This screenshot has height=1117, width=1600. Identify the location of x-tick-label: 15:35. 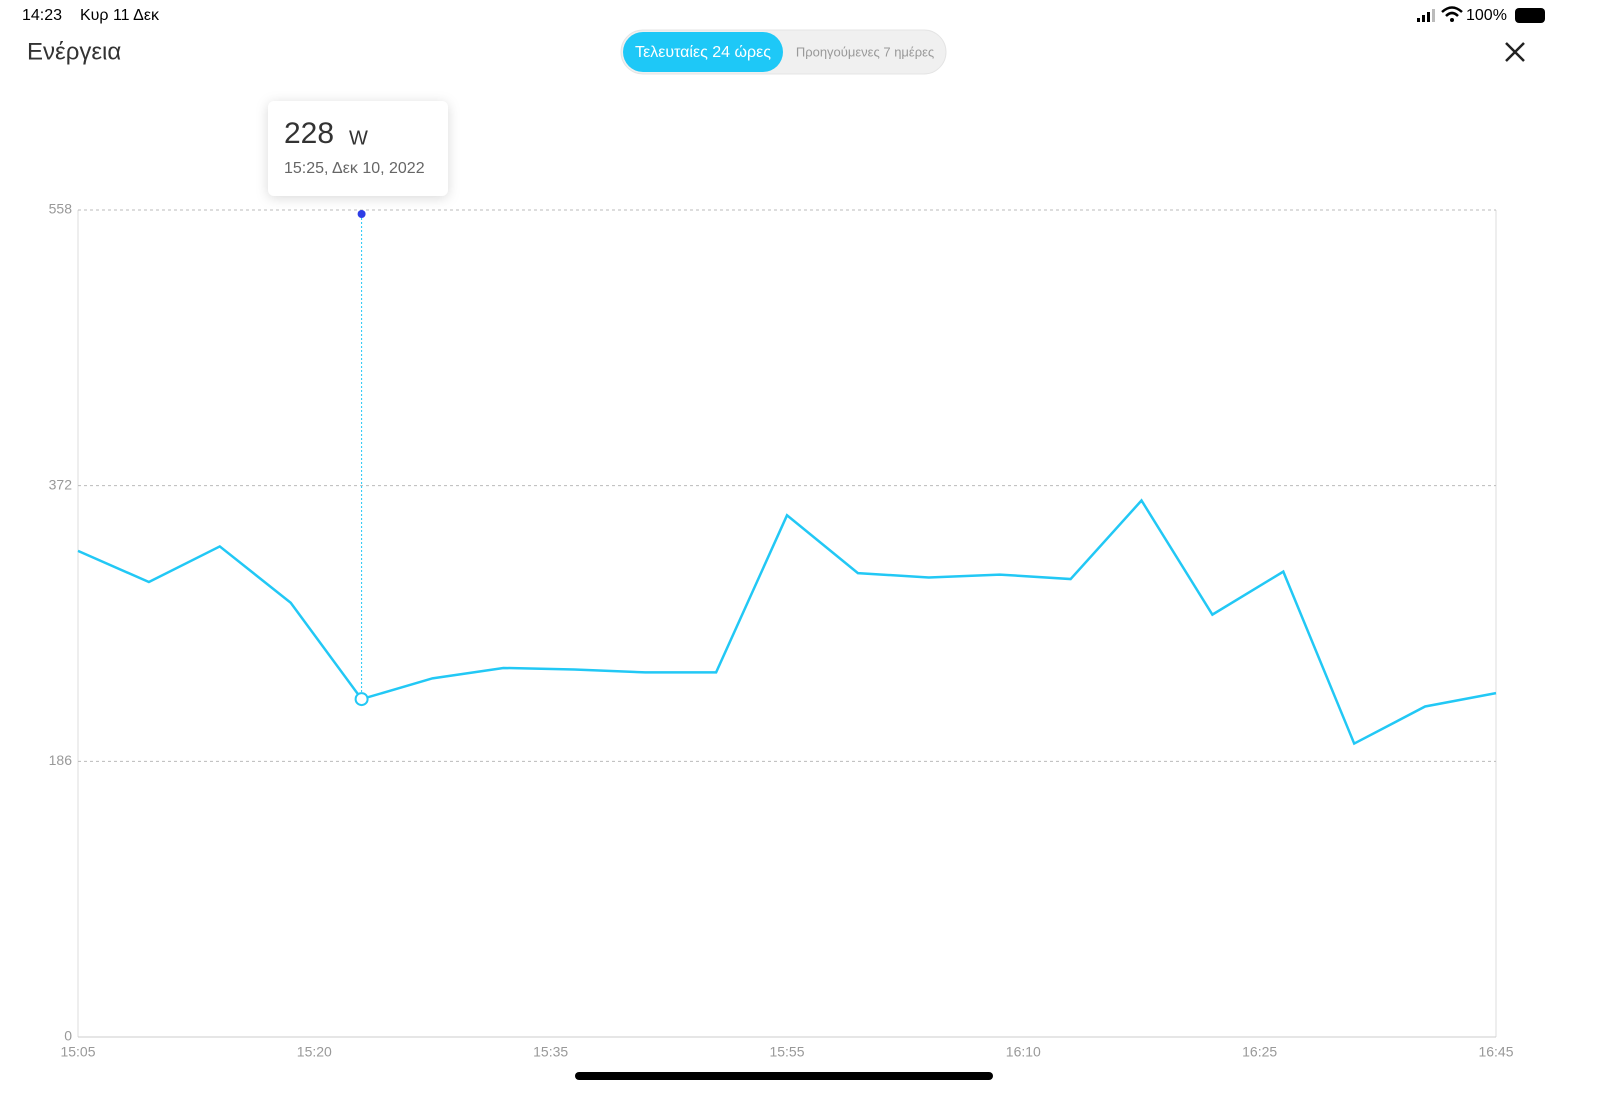
(550, 1052).